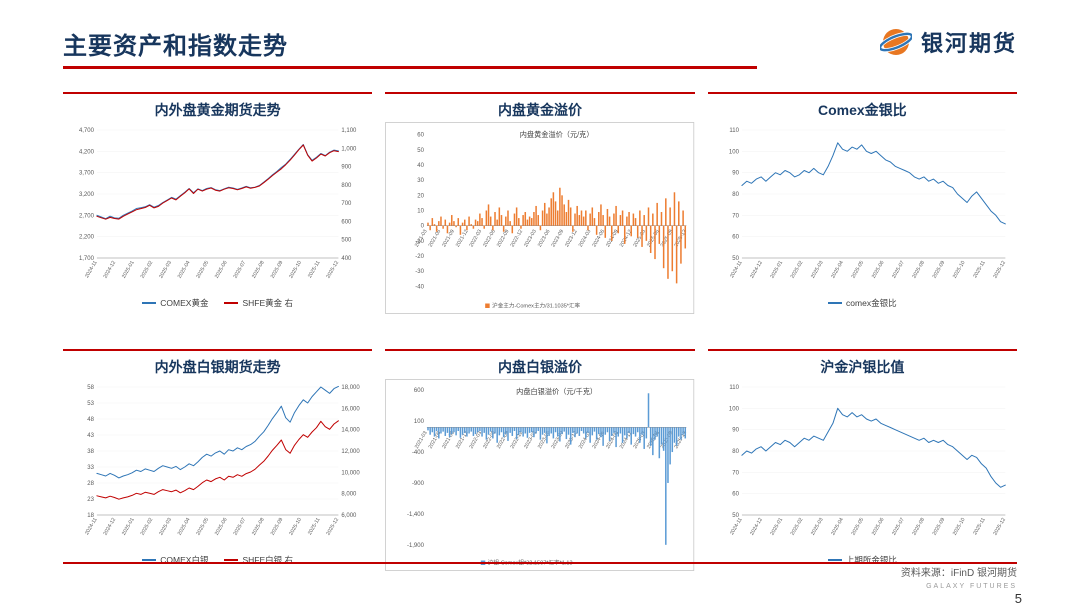  What do you see at coordinates (350, 409) in the screenshot?
I see `svg-text: 16,000` at bounding box center [350, 409].